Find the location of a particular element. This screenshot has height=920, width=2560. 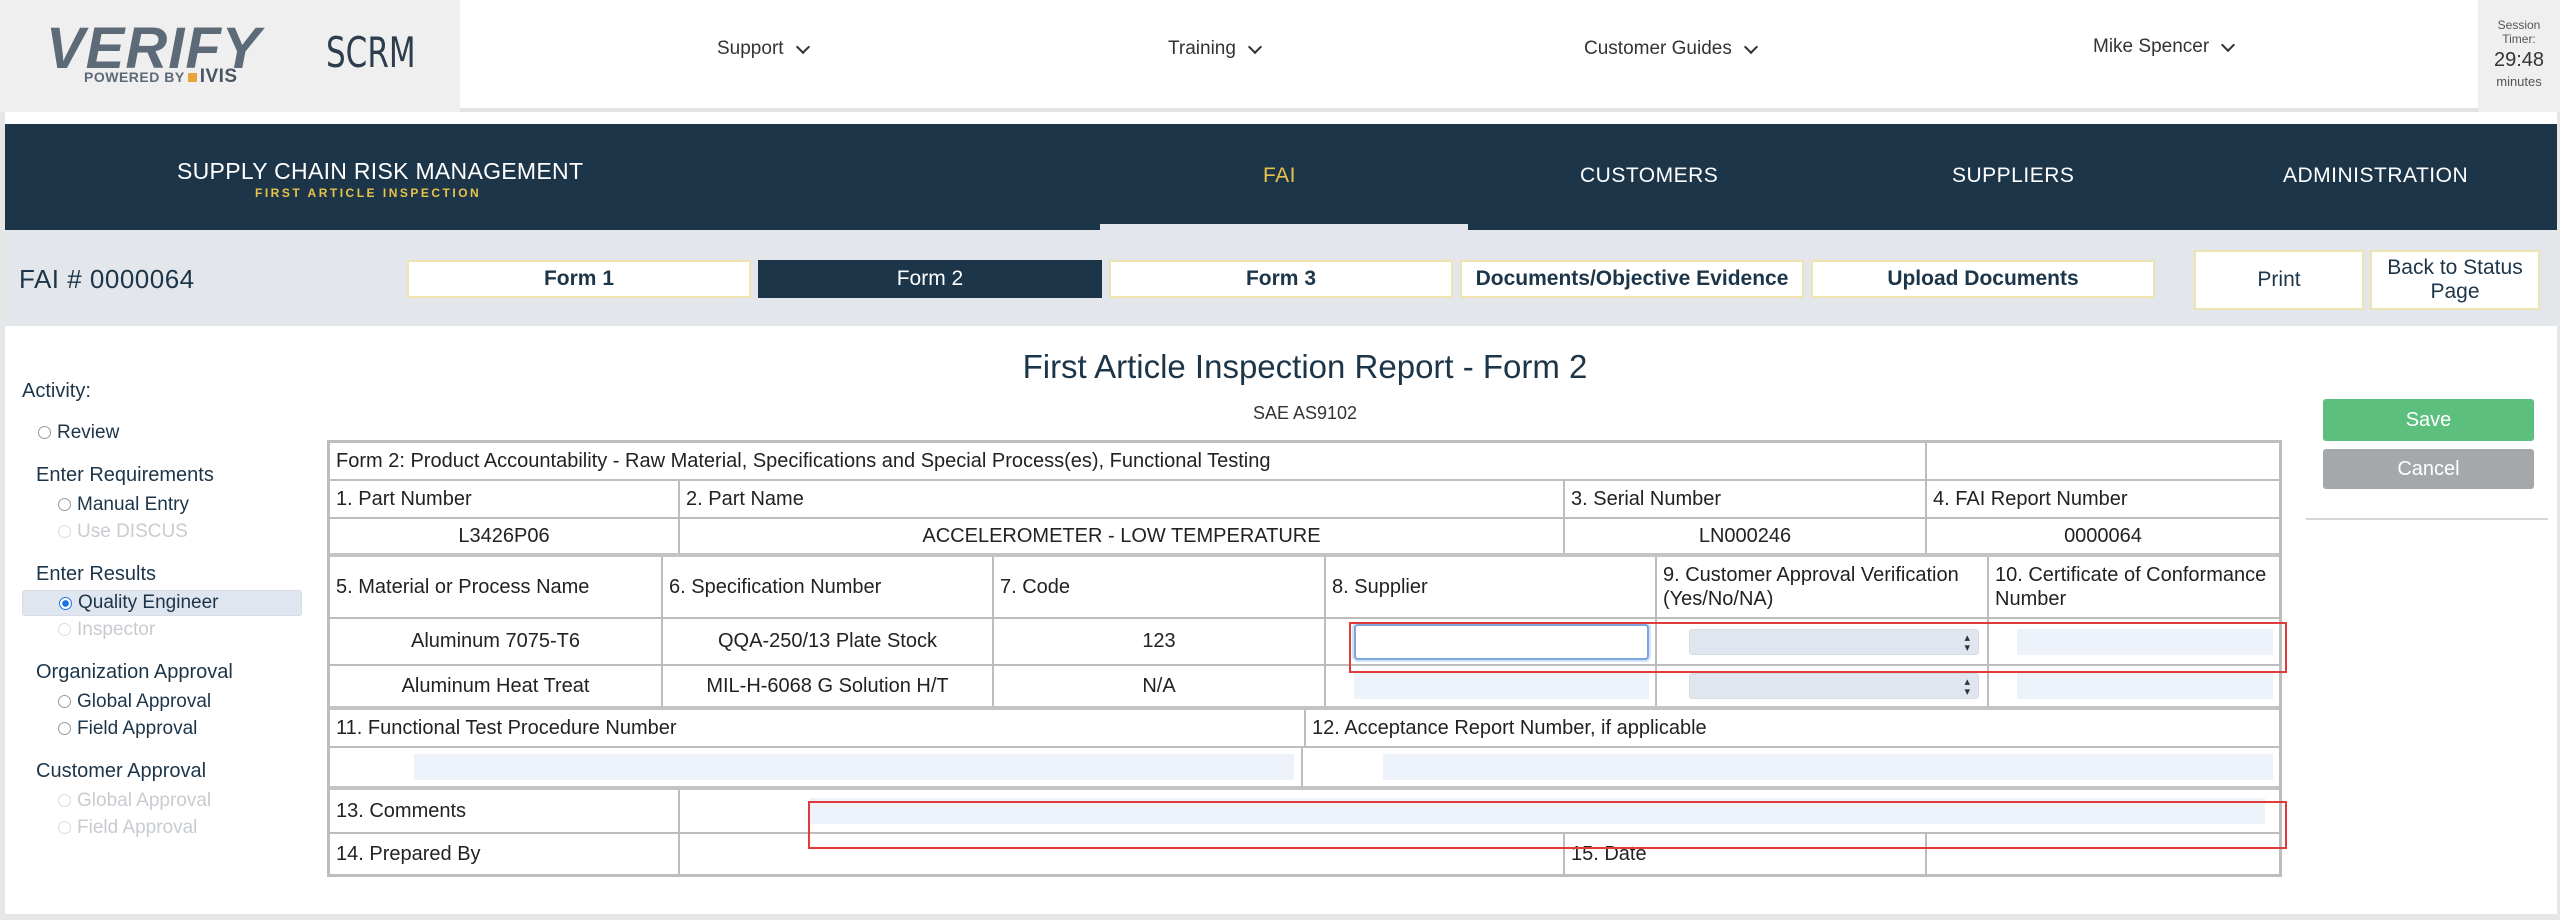

ivis-mark-icon is located at coordinates (192, 77).